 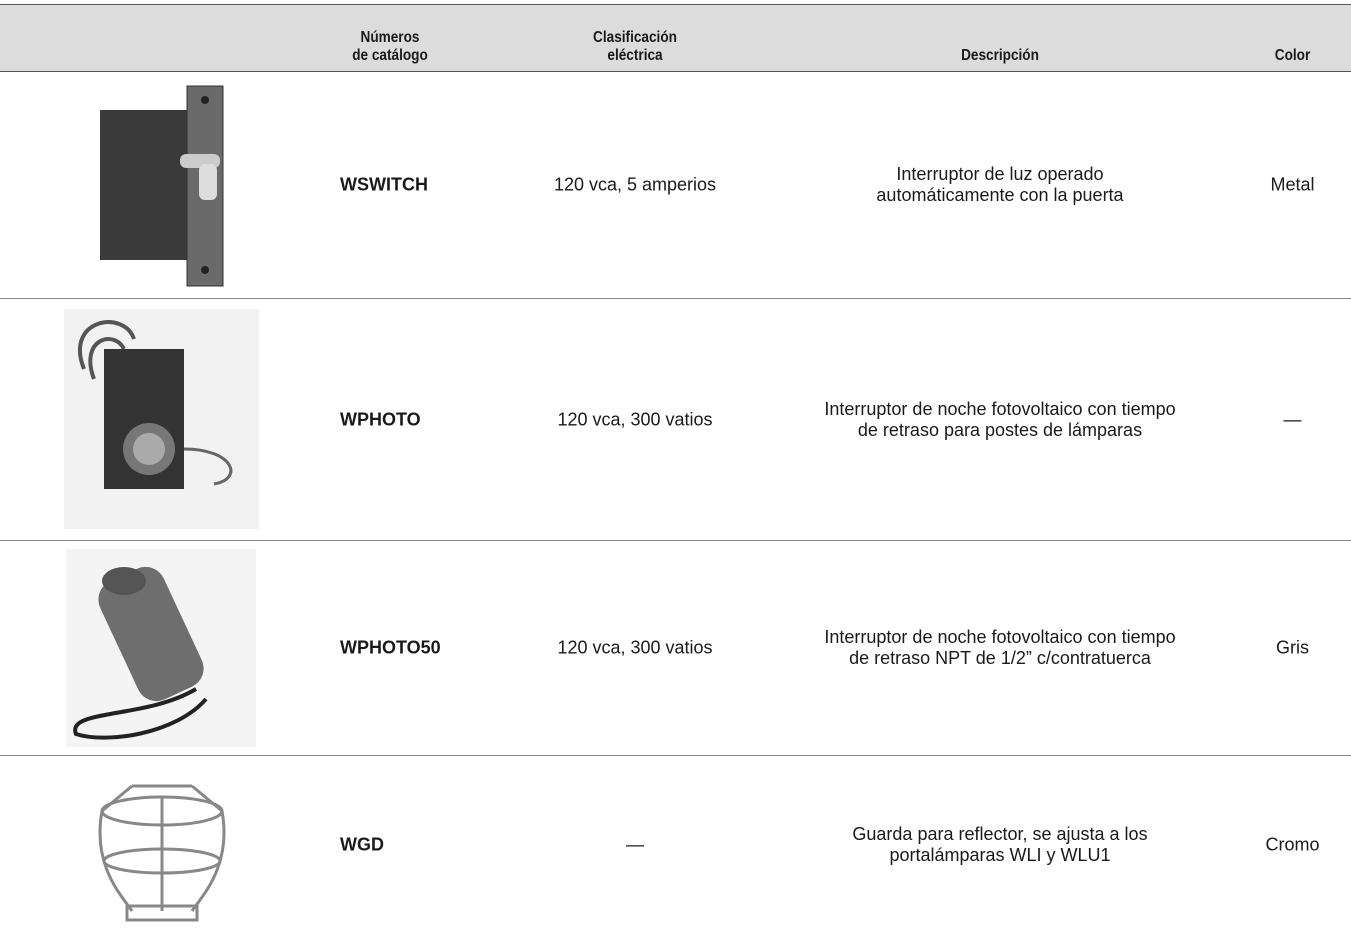 I want to click on rating: —, so click(x=635, y=844).